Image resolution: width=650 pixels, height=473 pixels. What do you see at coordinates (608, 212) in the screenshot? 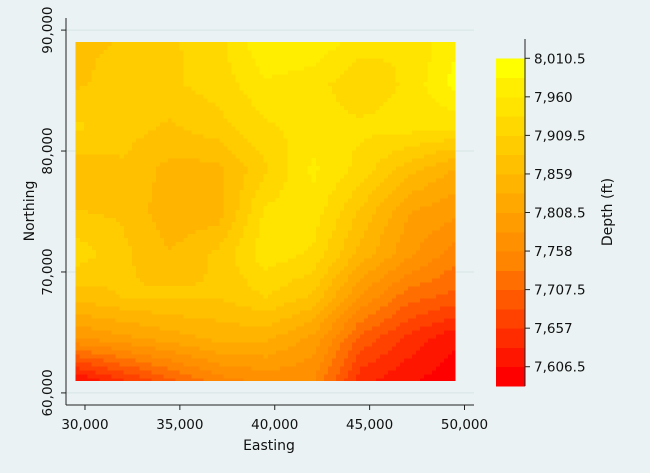
I see `colorbar-title: Depth (ft)` at bounding box center [608, 212].